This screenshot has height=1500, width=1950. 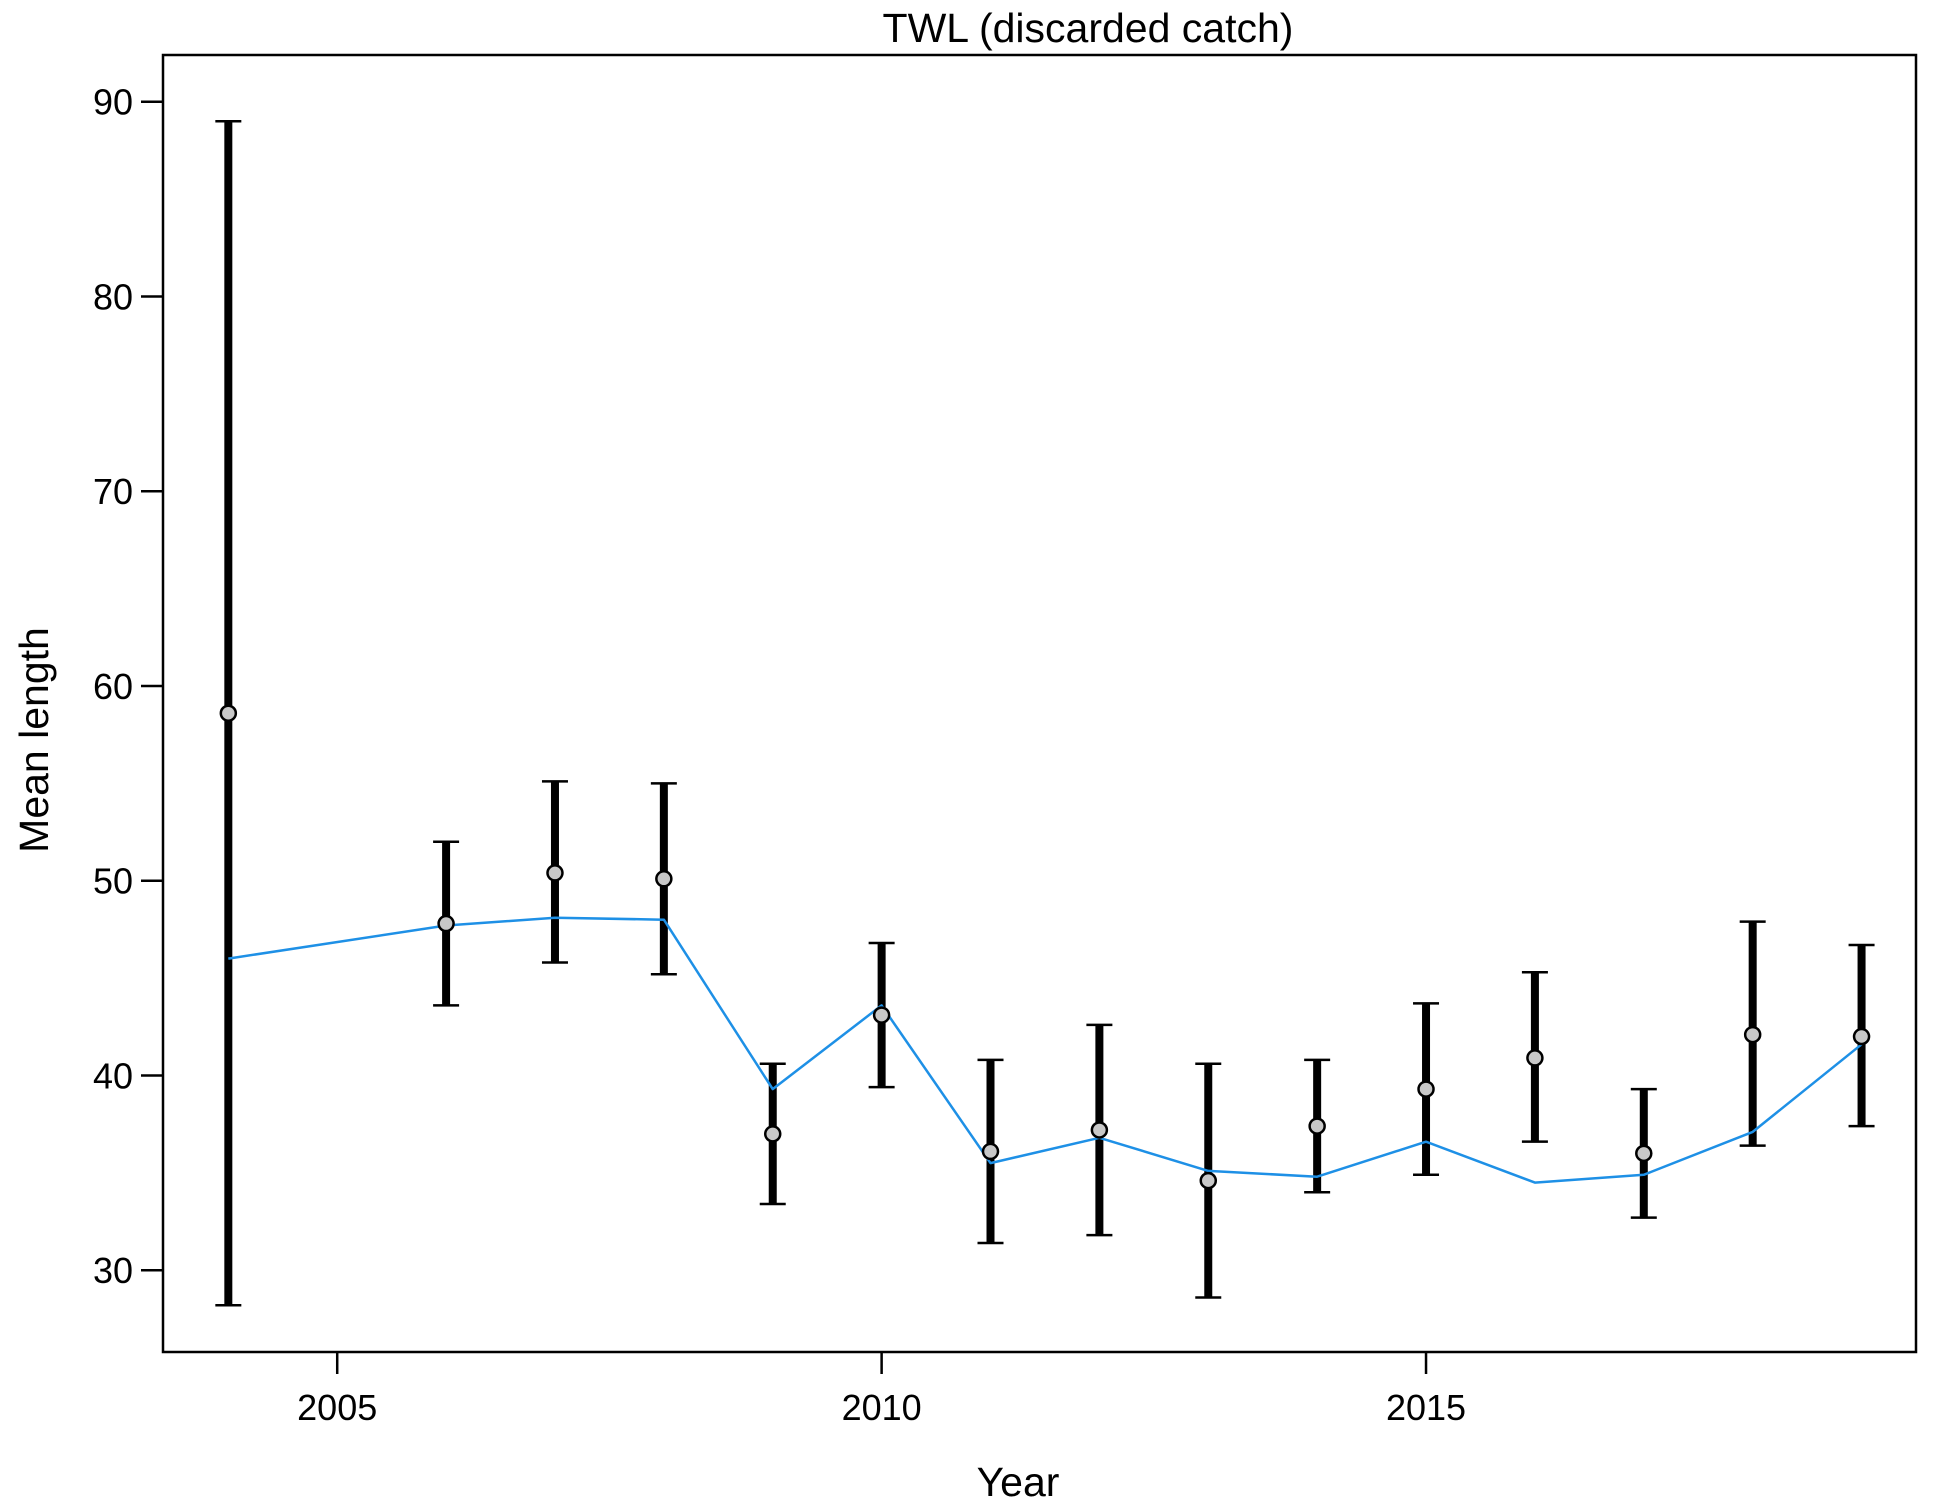 What do you see at coordinates (1088, 28) in the screenshot?
I see `chart-title: TWL (discarded catch)` at bounding box center [1088, 28].